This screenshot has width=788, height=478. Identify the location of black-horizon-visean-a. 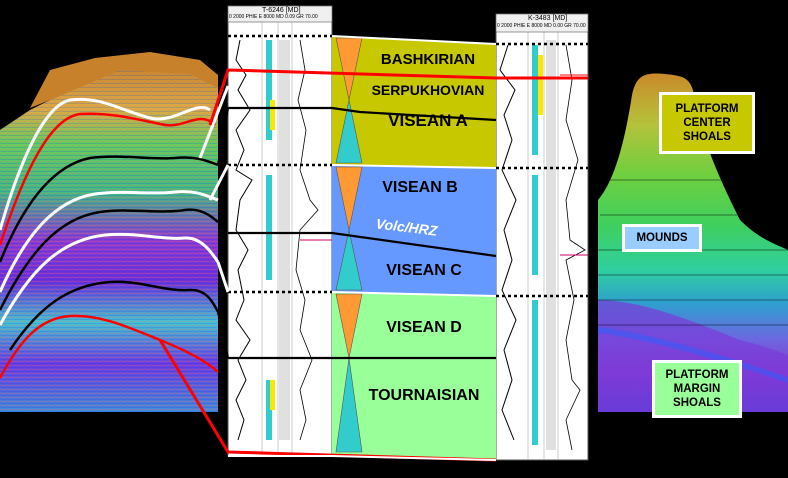
(356, 136).